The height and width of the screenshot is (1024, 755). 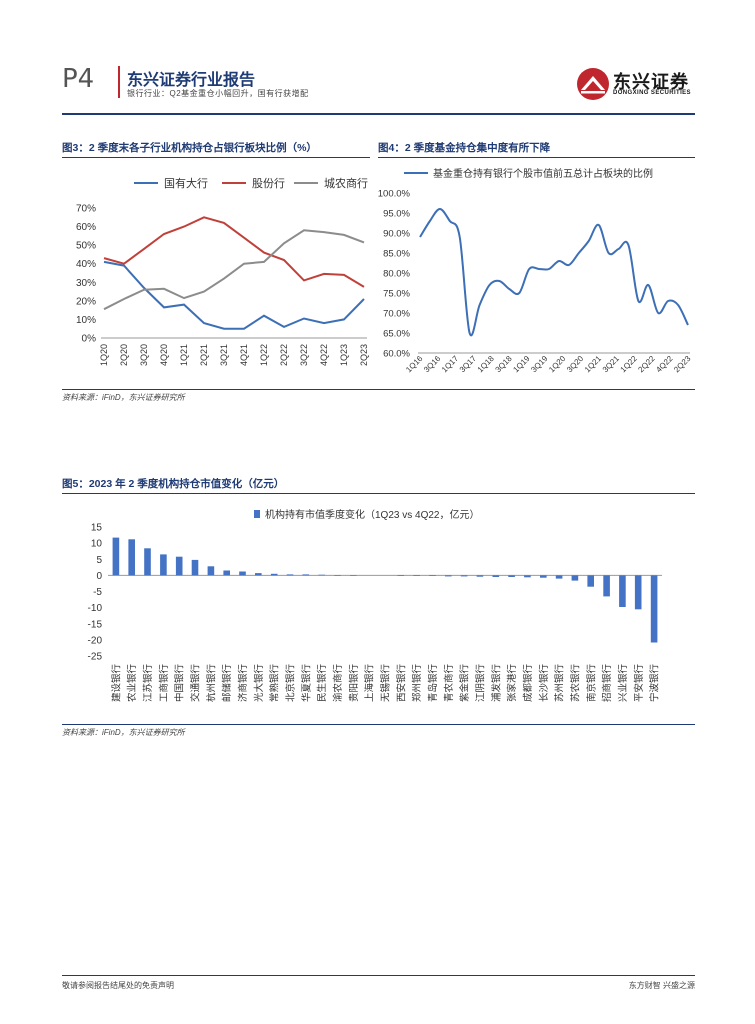 What do you see at coordinates (394, 194) in the screenshot?
I see `y-tick-label: 100.0%` at bounding box center [394, 194].